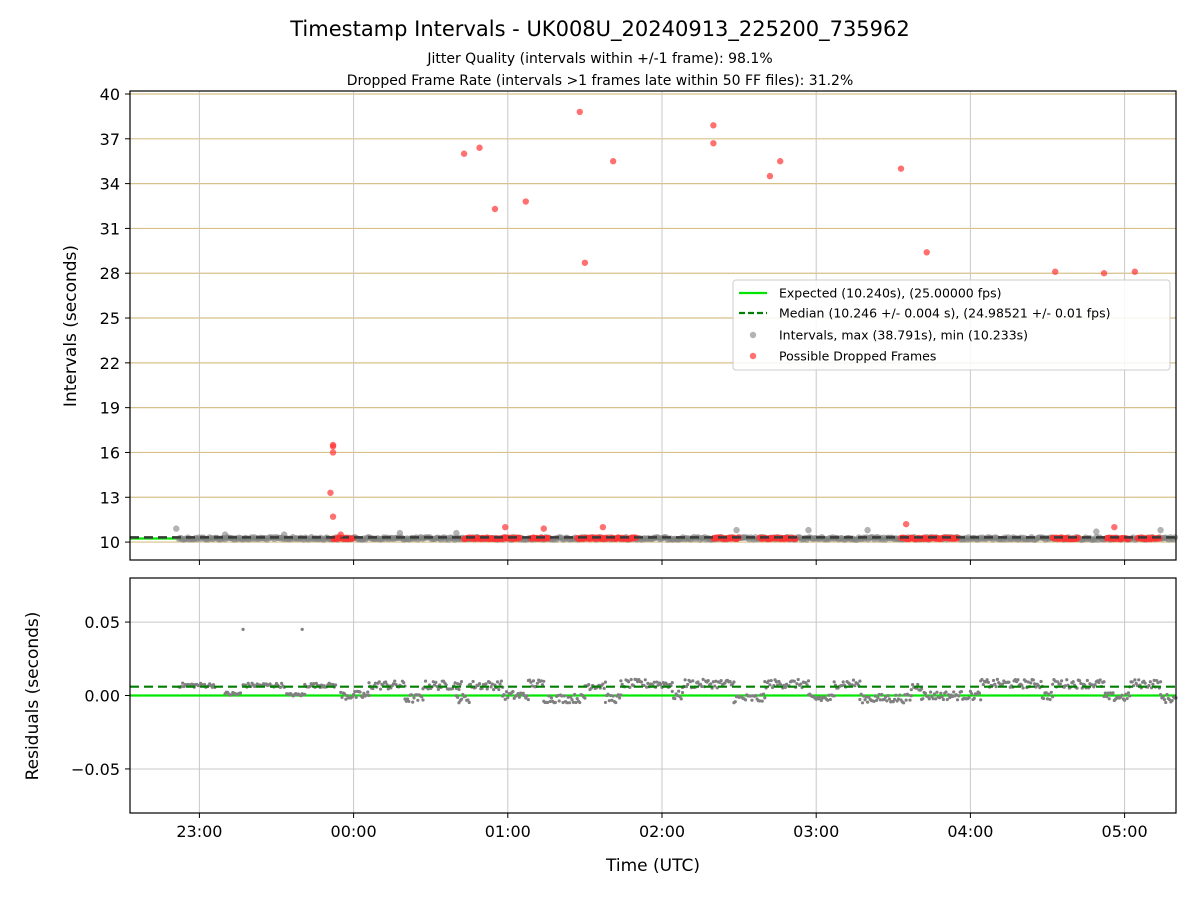 The width and height of the screenshot is (1200, 900). Describe the element at coordinates (652, 866) in the screenshot. I see `x-axis-label: Time (UTC)` at that location.